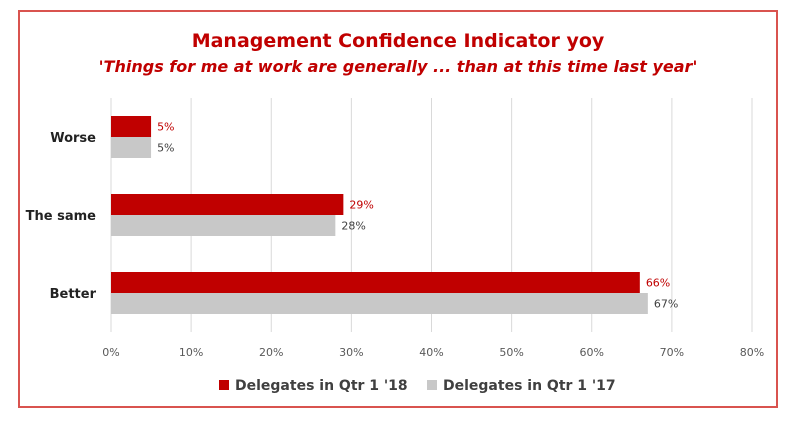  I want to click on legend-label: Delegates in Qtr 1 '17, so click(529, 386).